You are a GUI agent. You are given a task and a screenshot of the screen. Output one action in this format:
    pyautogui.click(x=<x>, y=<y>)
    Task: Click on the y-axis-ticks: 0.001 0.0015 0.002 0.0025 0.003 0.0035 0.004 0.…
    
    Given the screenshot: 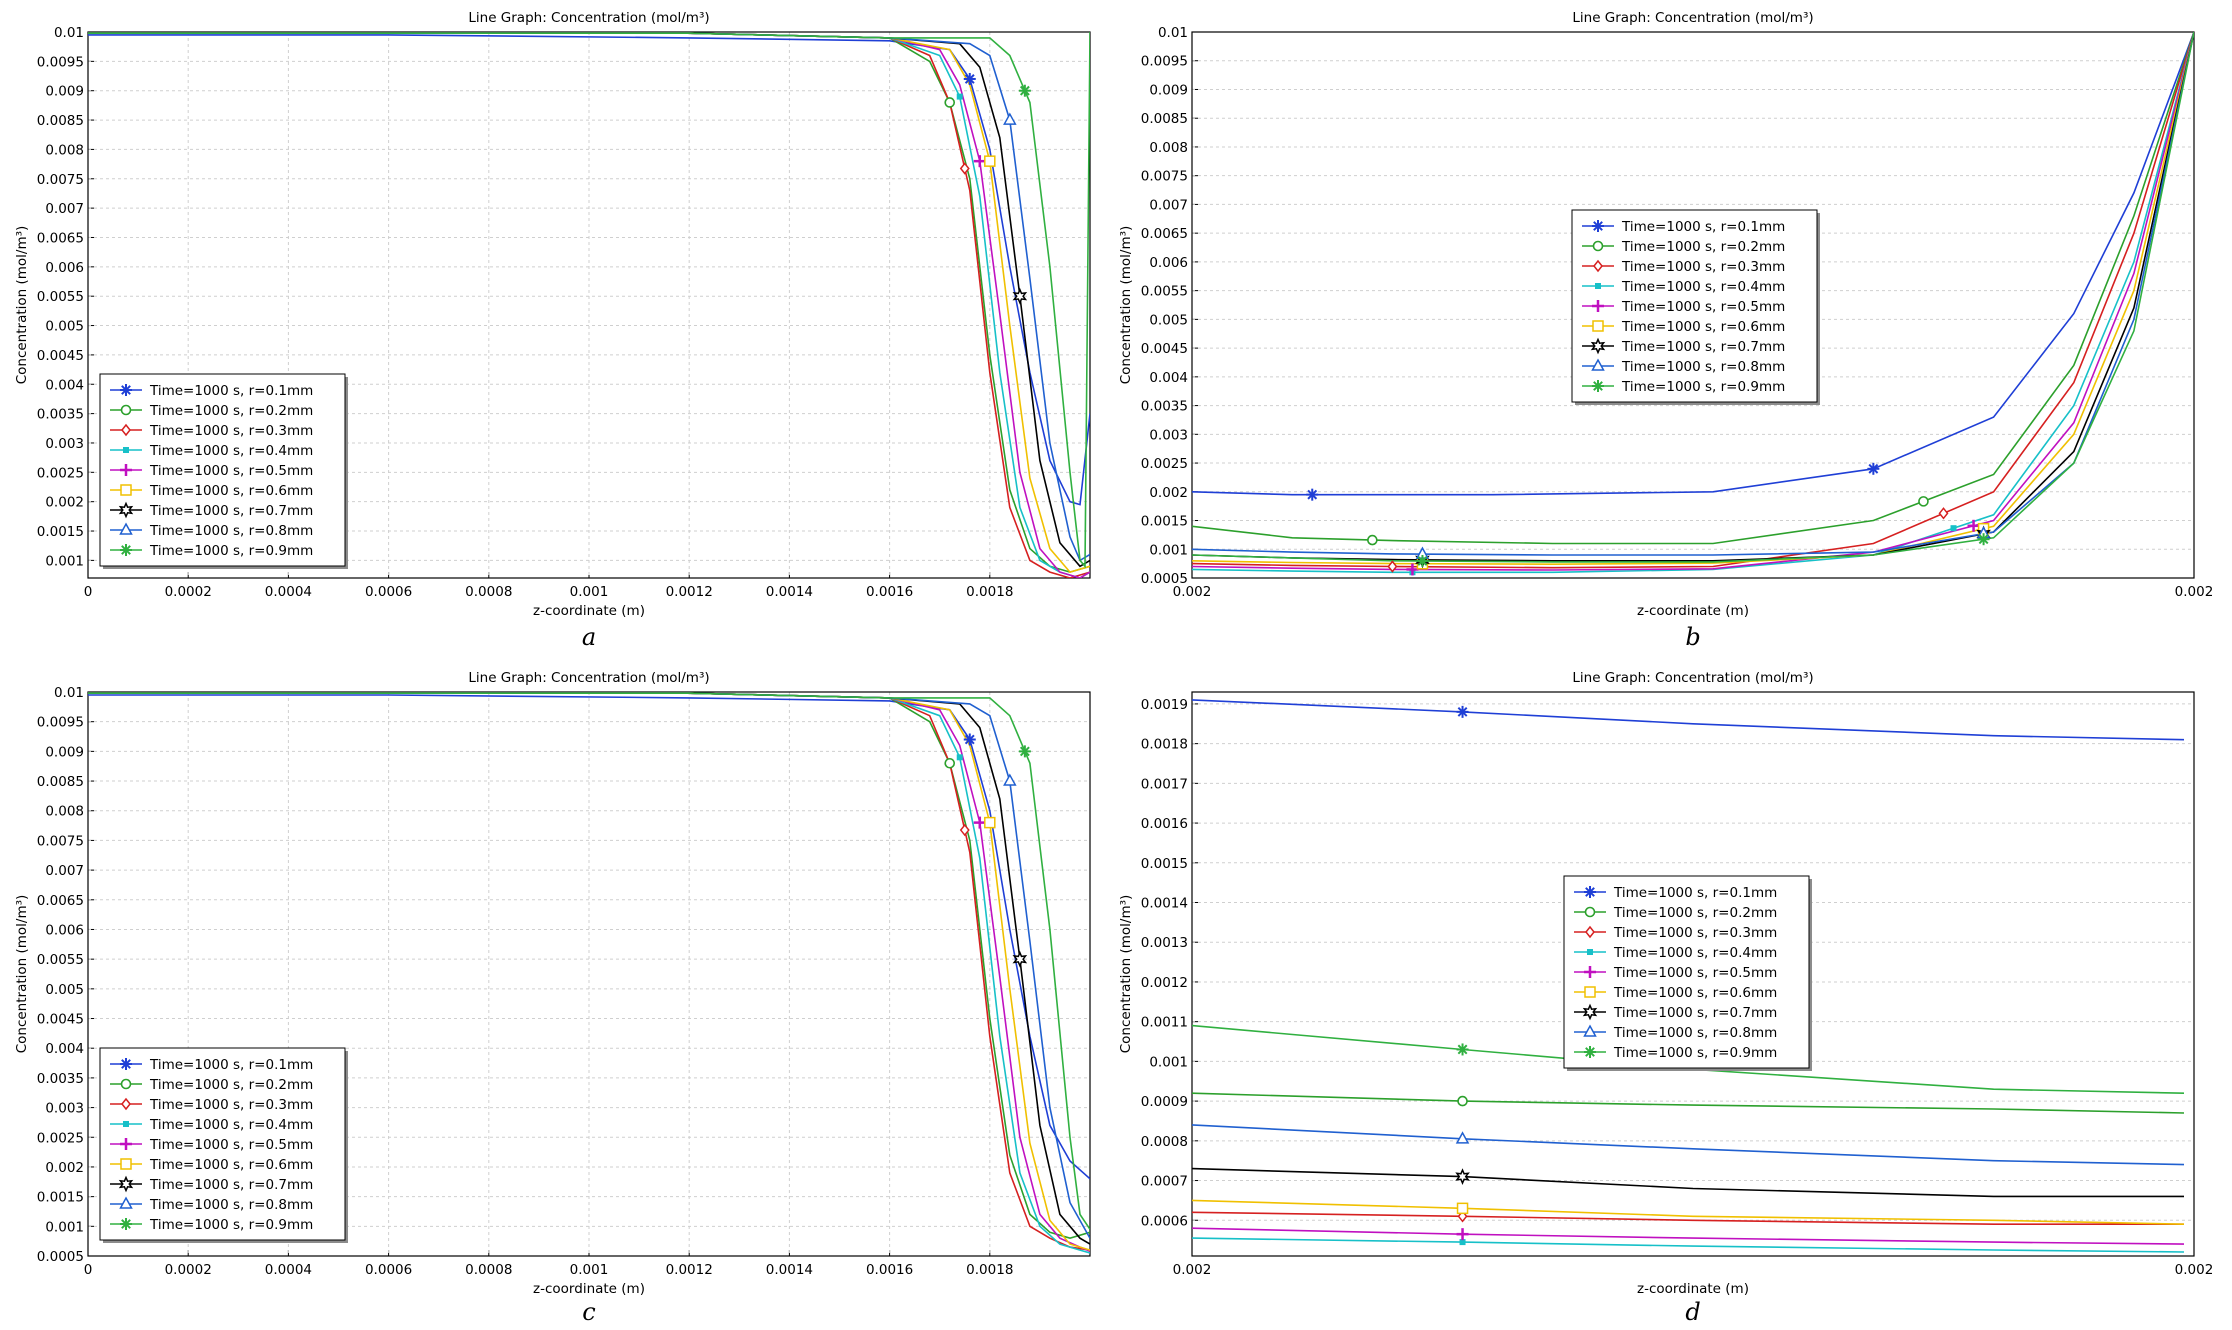 What is the action you would take?
    pyautogui.click(x=65, y=297)
    